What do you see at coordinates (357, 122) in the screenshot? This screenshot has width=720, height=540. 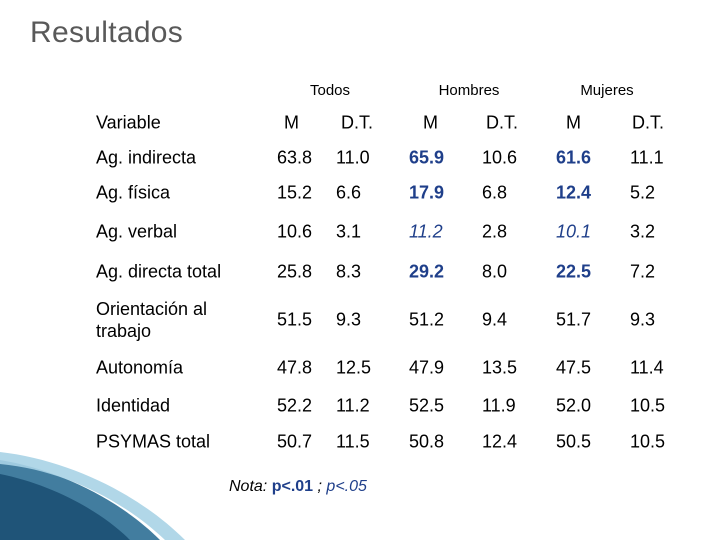 I see `header-dt-todos: D.T.` at bounding box center [357, 122].